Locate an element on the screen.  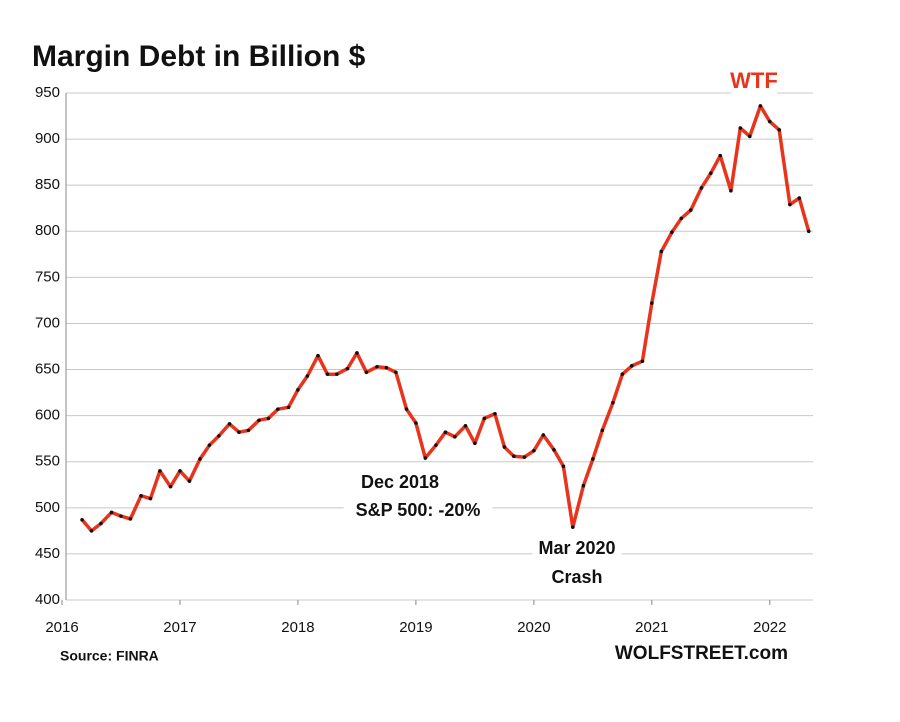
x-tick-label: 2019 is located at coordinates (415, 627).